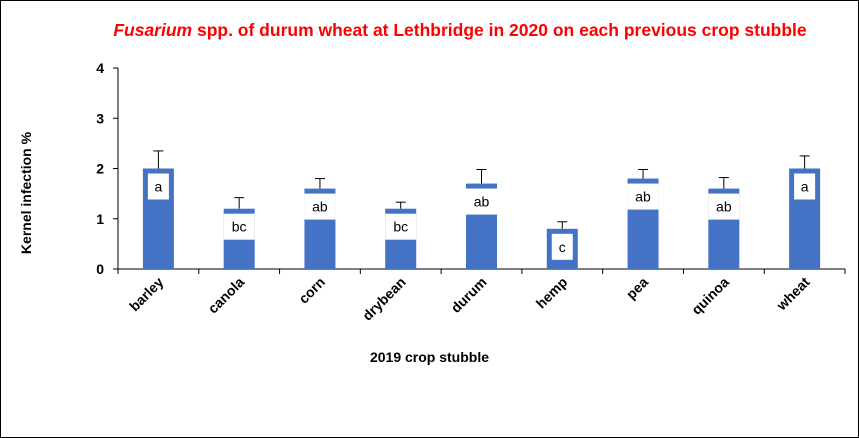 The image size is (859, 438). Describe the element at coordinates (384, 299) in the screenshot. I see `category-label: drybean` at that location.